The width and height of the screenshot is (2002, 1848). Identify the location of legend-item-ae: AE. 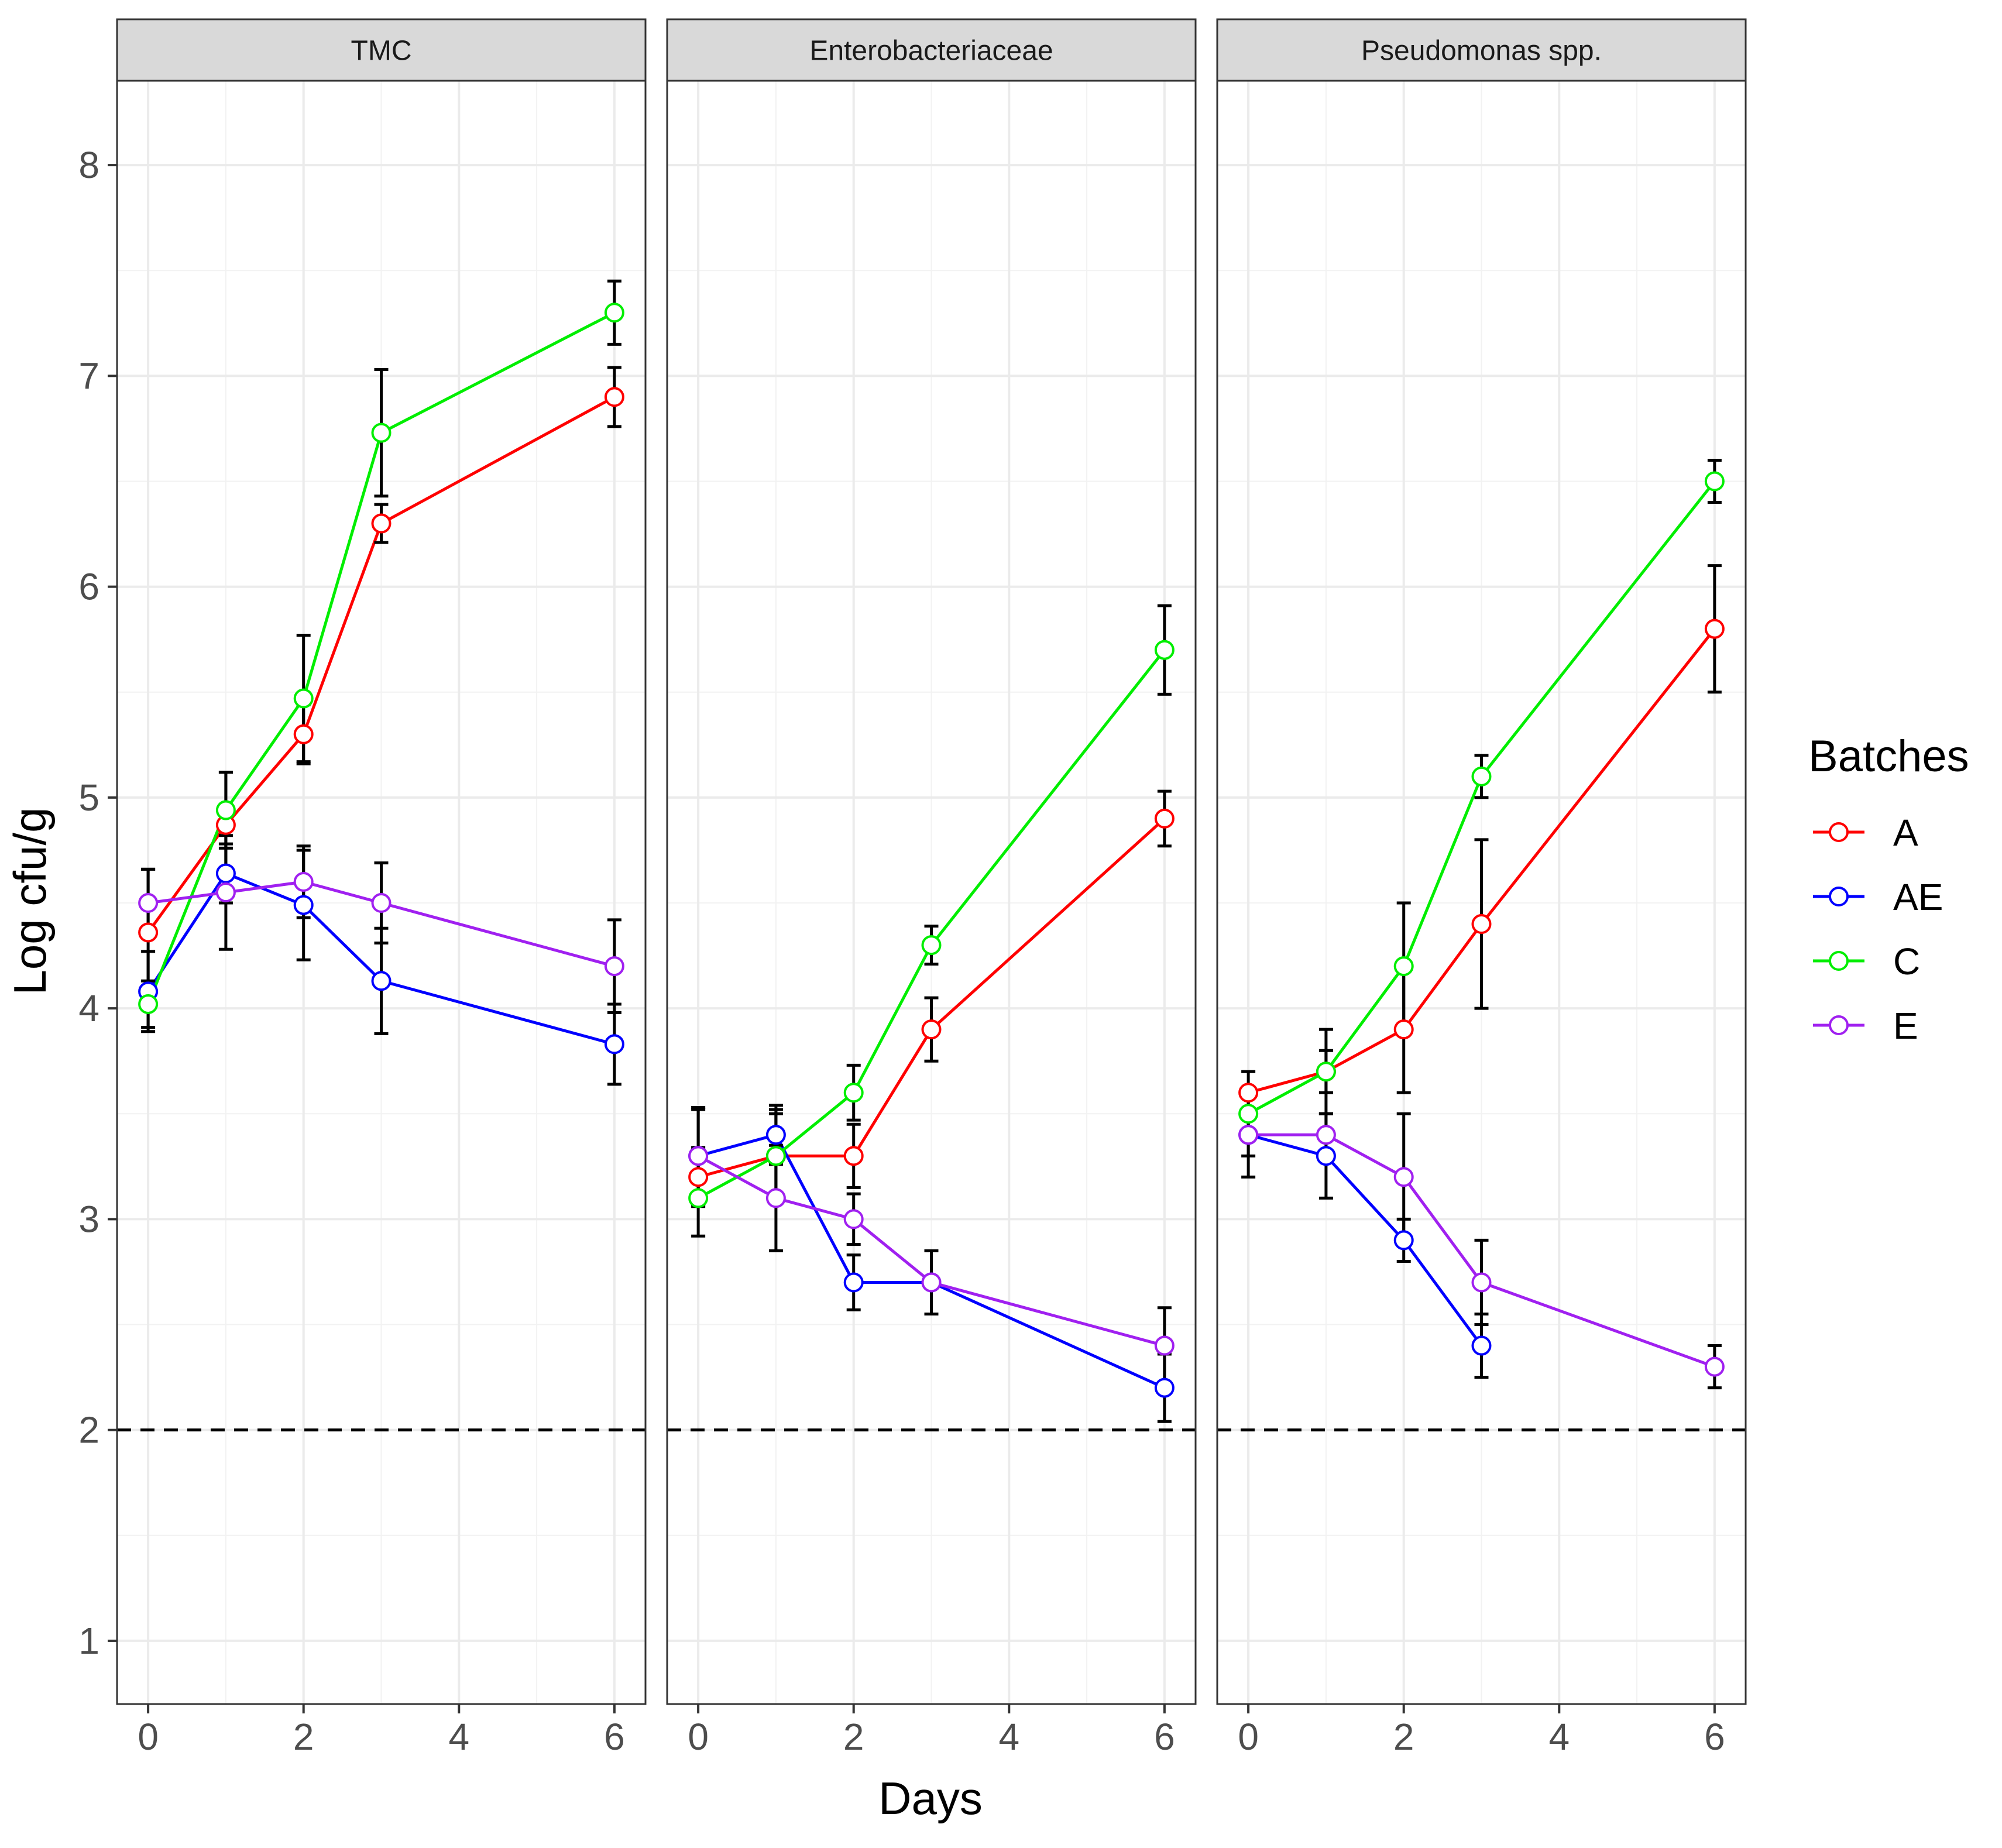
(1878, 897).